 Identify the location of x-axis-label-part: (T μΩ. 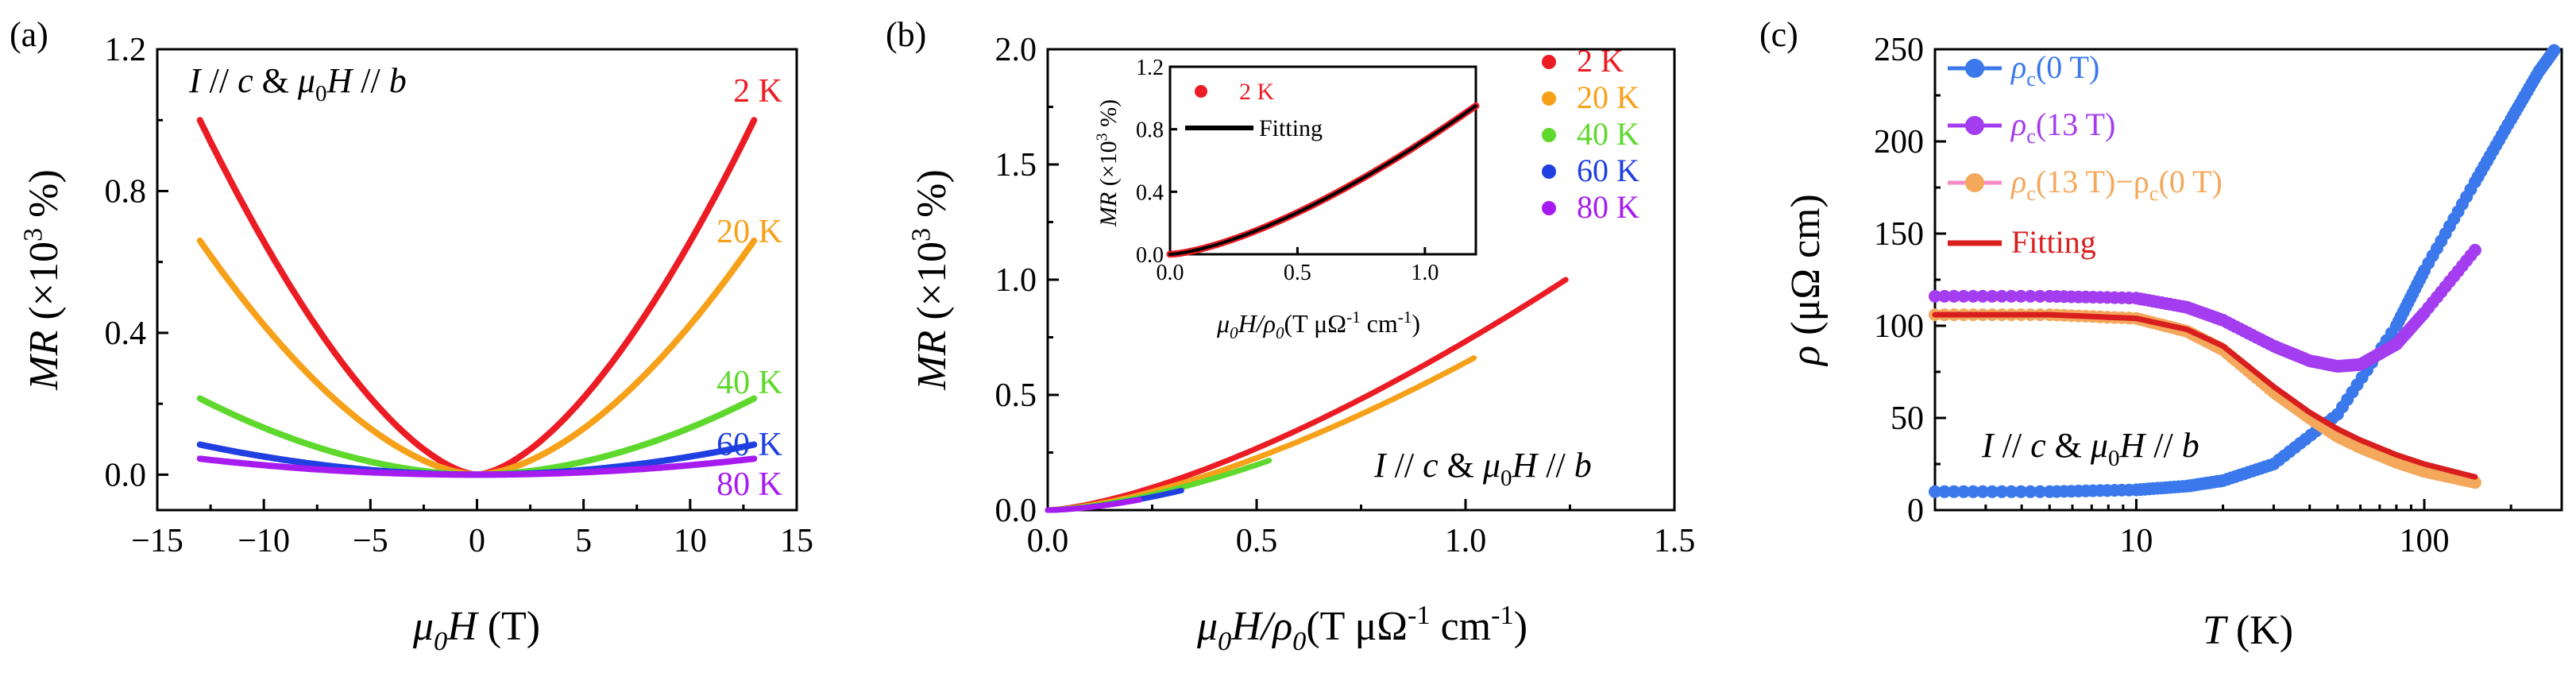
(1357, 626).